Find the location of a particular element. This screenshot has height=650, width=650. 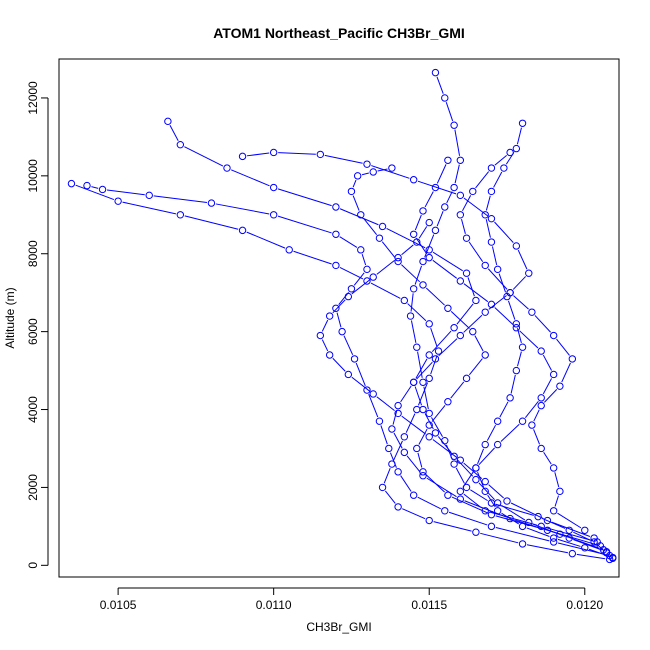

x-tick-label: 0.0105 is located at coordinates (118, 605).